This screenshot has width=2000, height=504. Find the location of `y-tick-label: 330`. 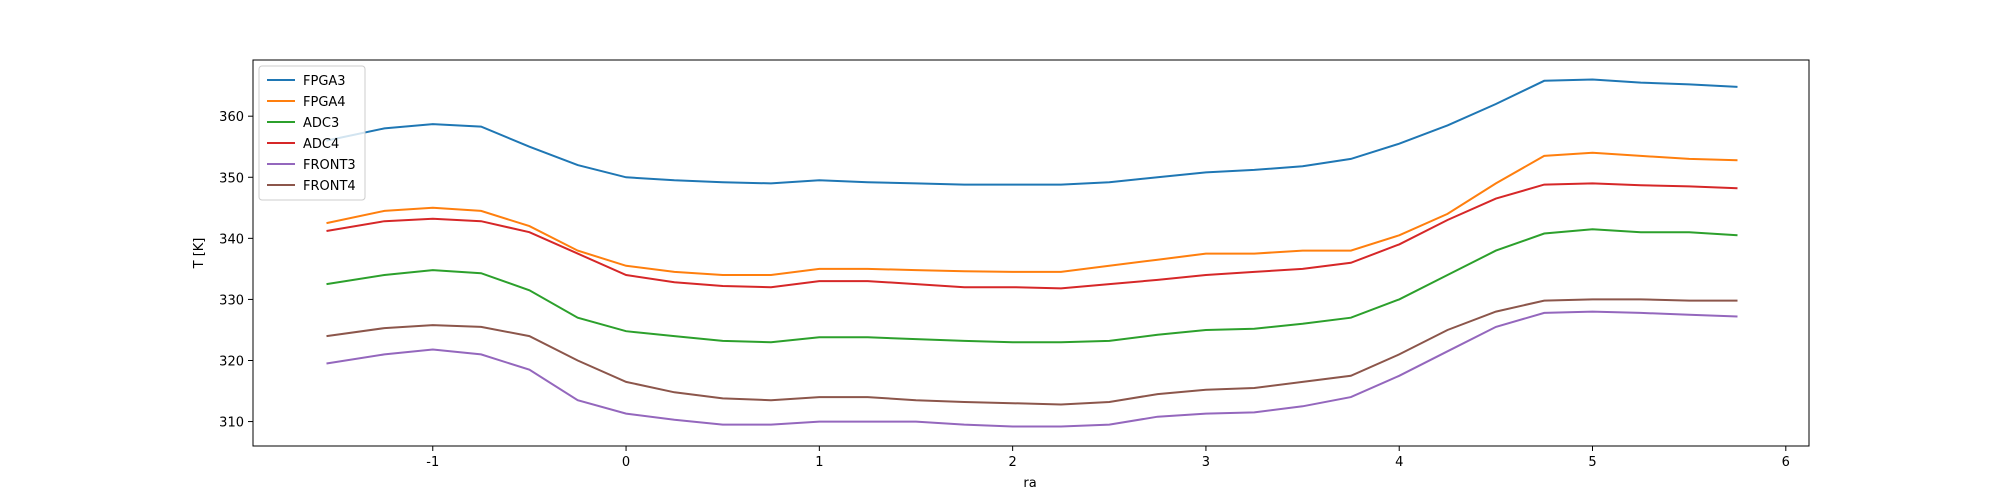

y-tick-label: 330 is located at coordinates (231, 300).